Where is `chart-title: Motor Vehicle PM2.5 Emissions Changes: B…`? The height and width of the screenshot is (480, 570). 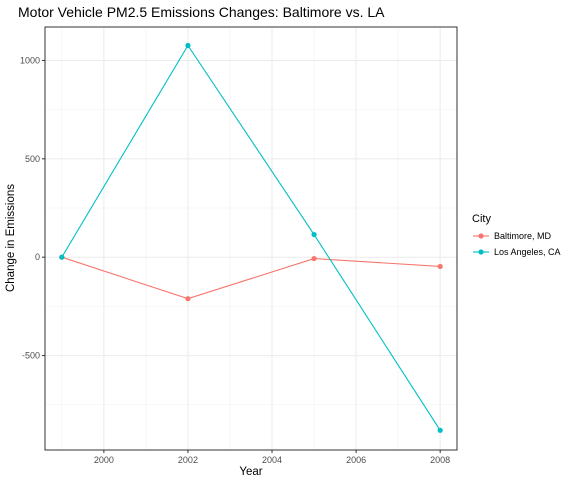 chart-title: Motor Vehicle PM2.5 Emissions Changes: B… is located at coordinates (201, 12).